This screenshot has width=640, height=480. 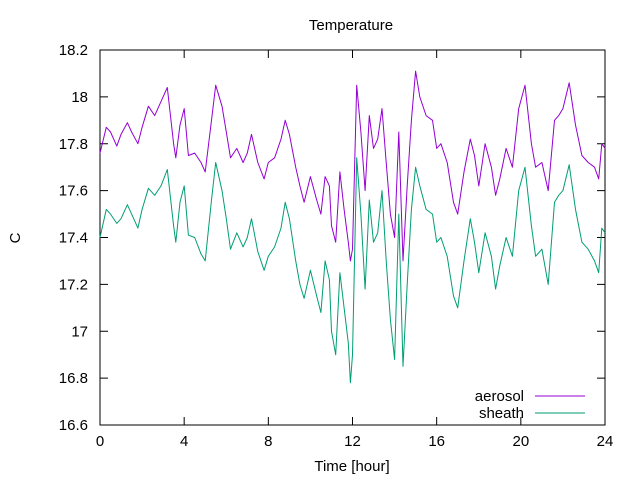 I want to click on x-tick-label: 0, so click(x=100, y=441).